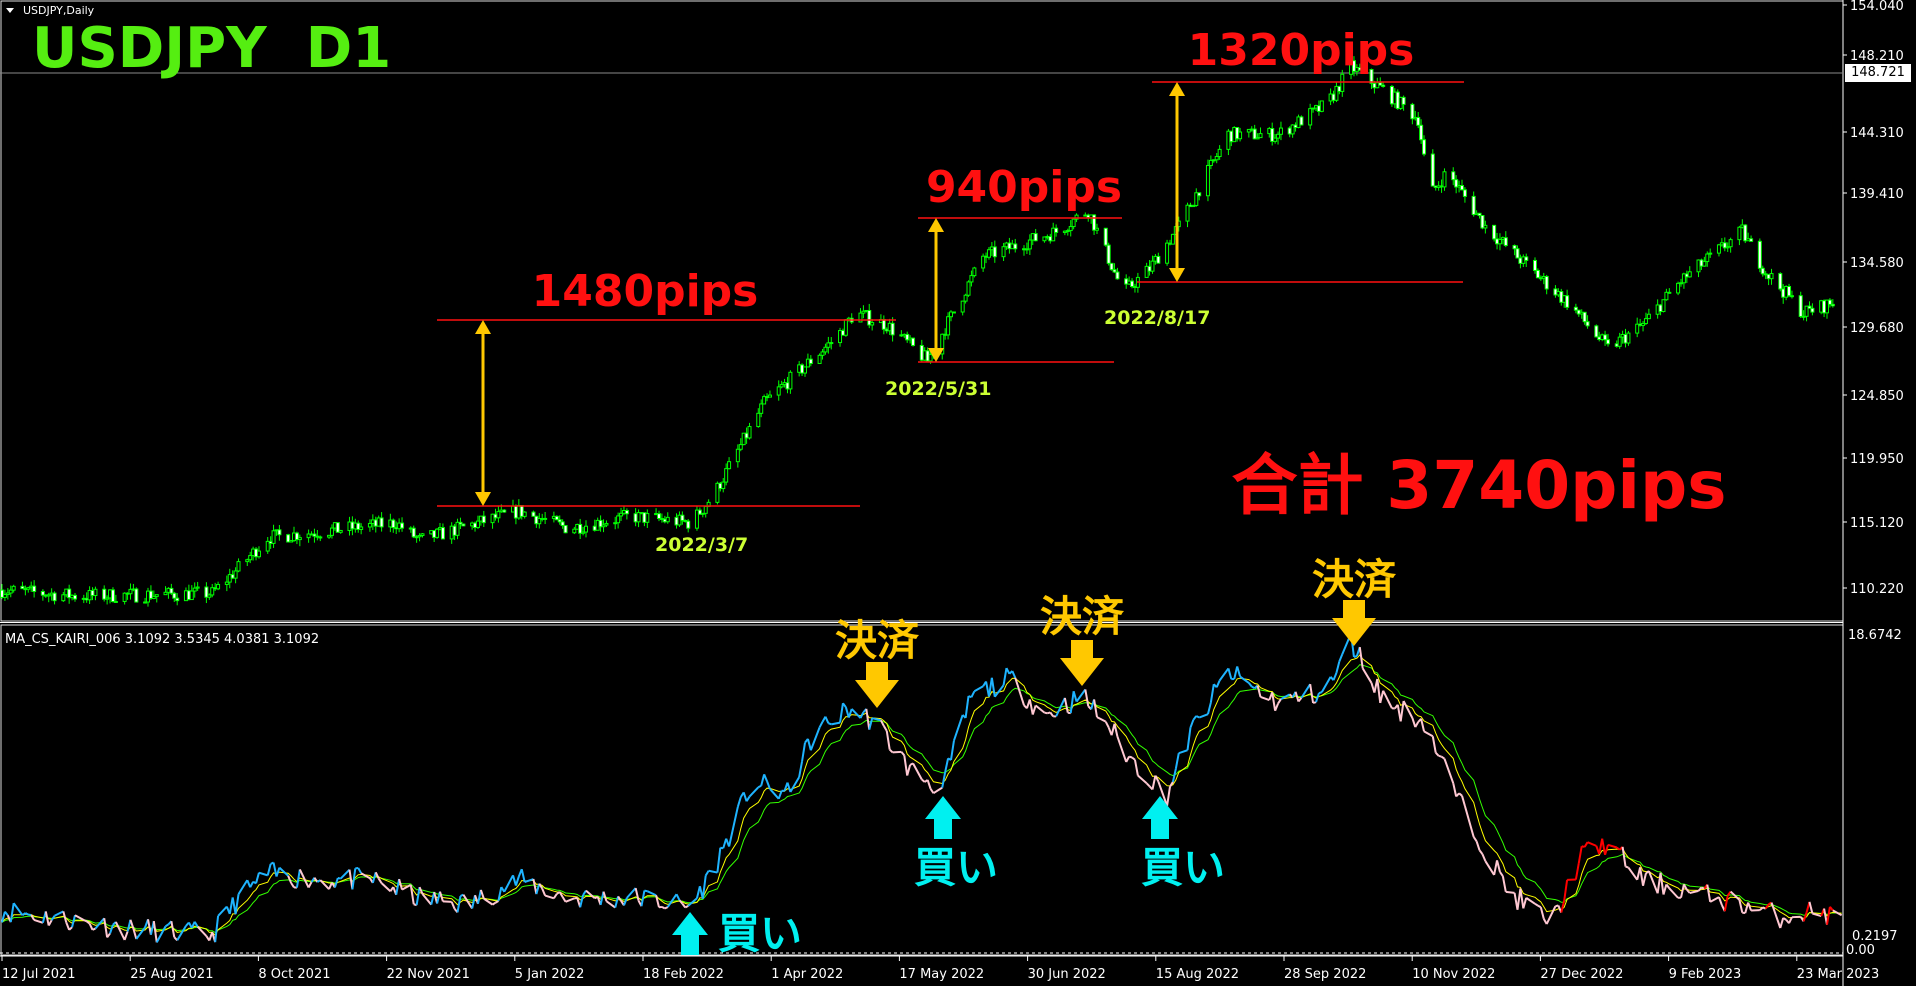 The image size is (1916, 986). Describe the element at coordinates (550, 974) in the screenshot. I see `time-label: 5 Jan 2022` at that location.